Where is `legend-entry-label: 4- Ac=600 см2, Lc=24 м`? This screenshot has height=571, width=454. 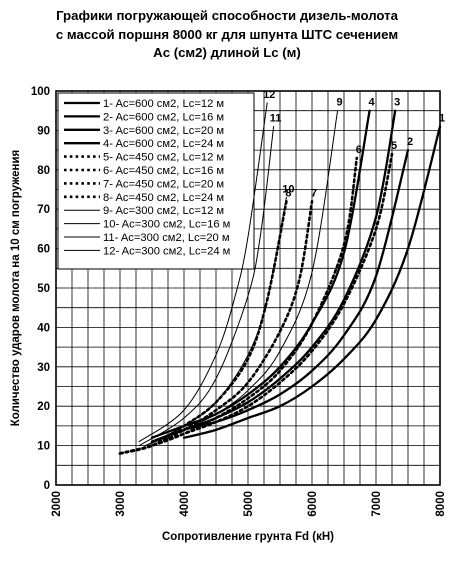
legend-entry-label: 4- Ac=600 см2, Lc=24 м is located at coordinates (163, 144).